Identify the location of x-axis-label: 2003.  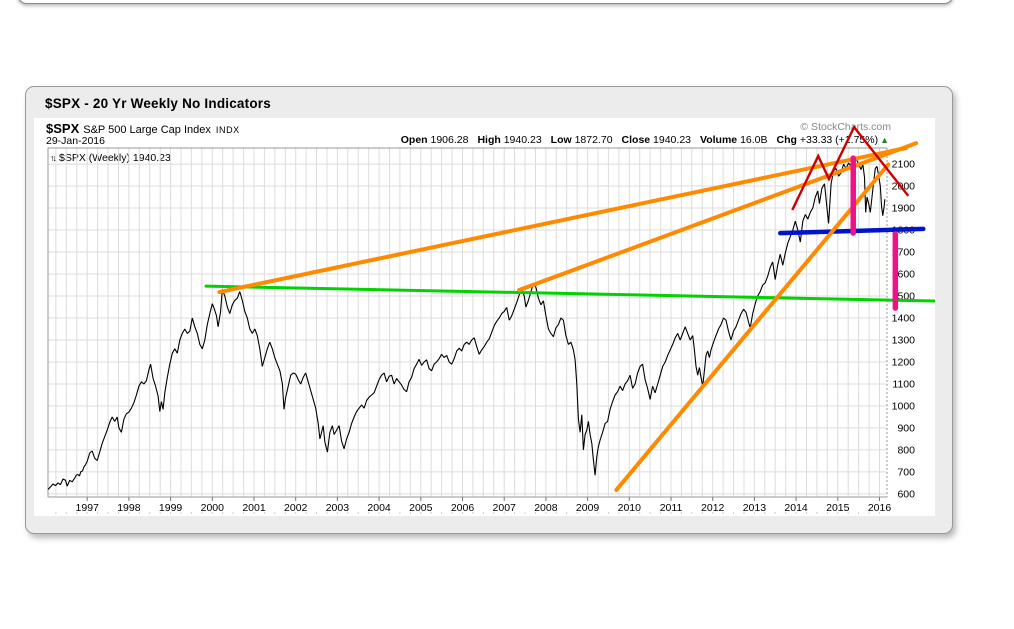
(338, 508).